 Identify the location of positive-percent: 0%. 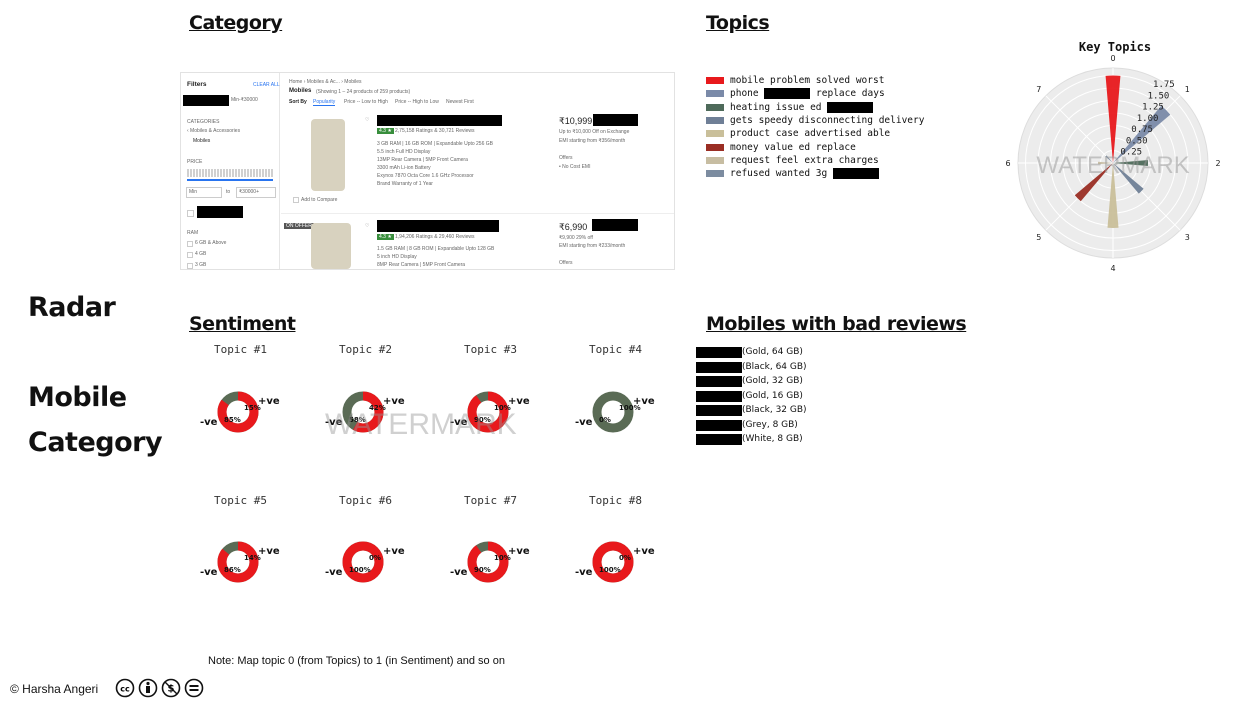
(375, 558).